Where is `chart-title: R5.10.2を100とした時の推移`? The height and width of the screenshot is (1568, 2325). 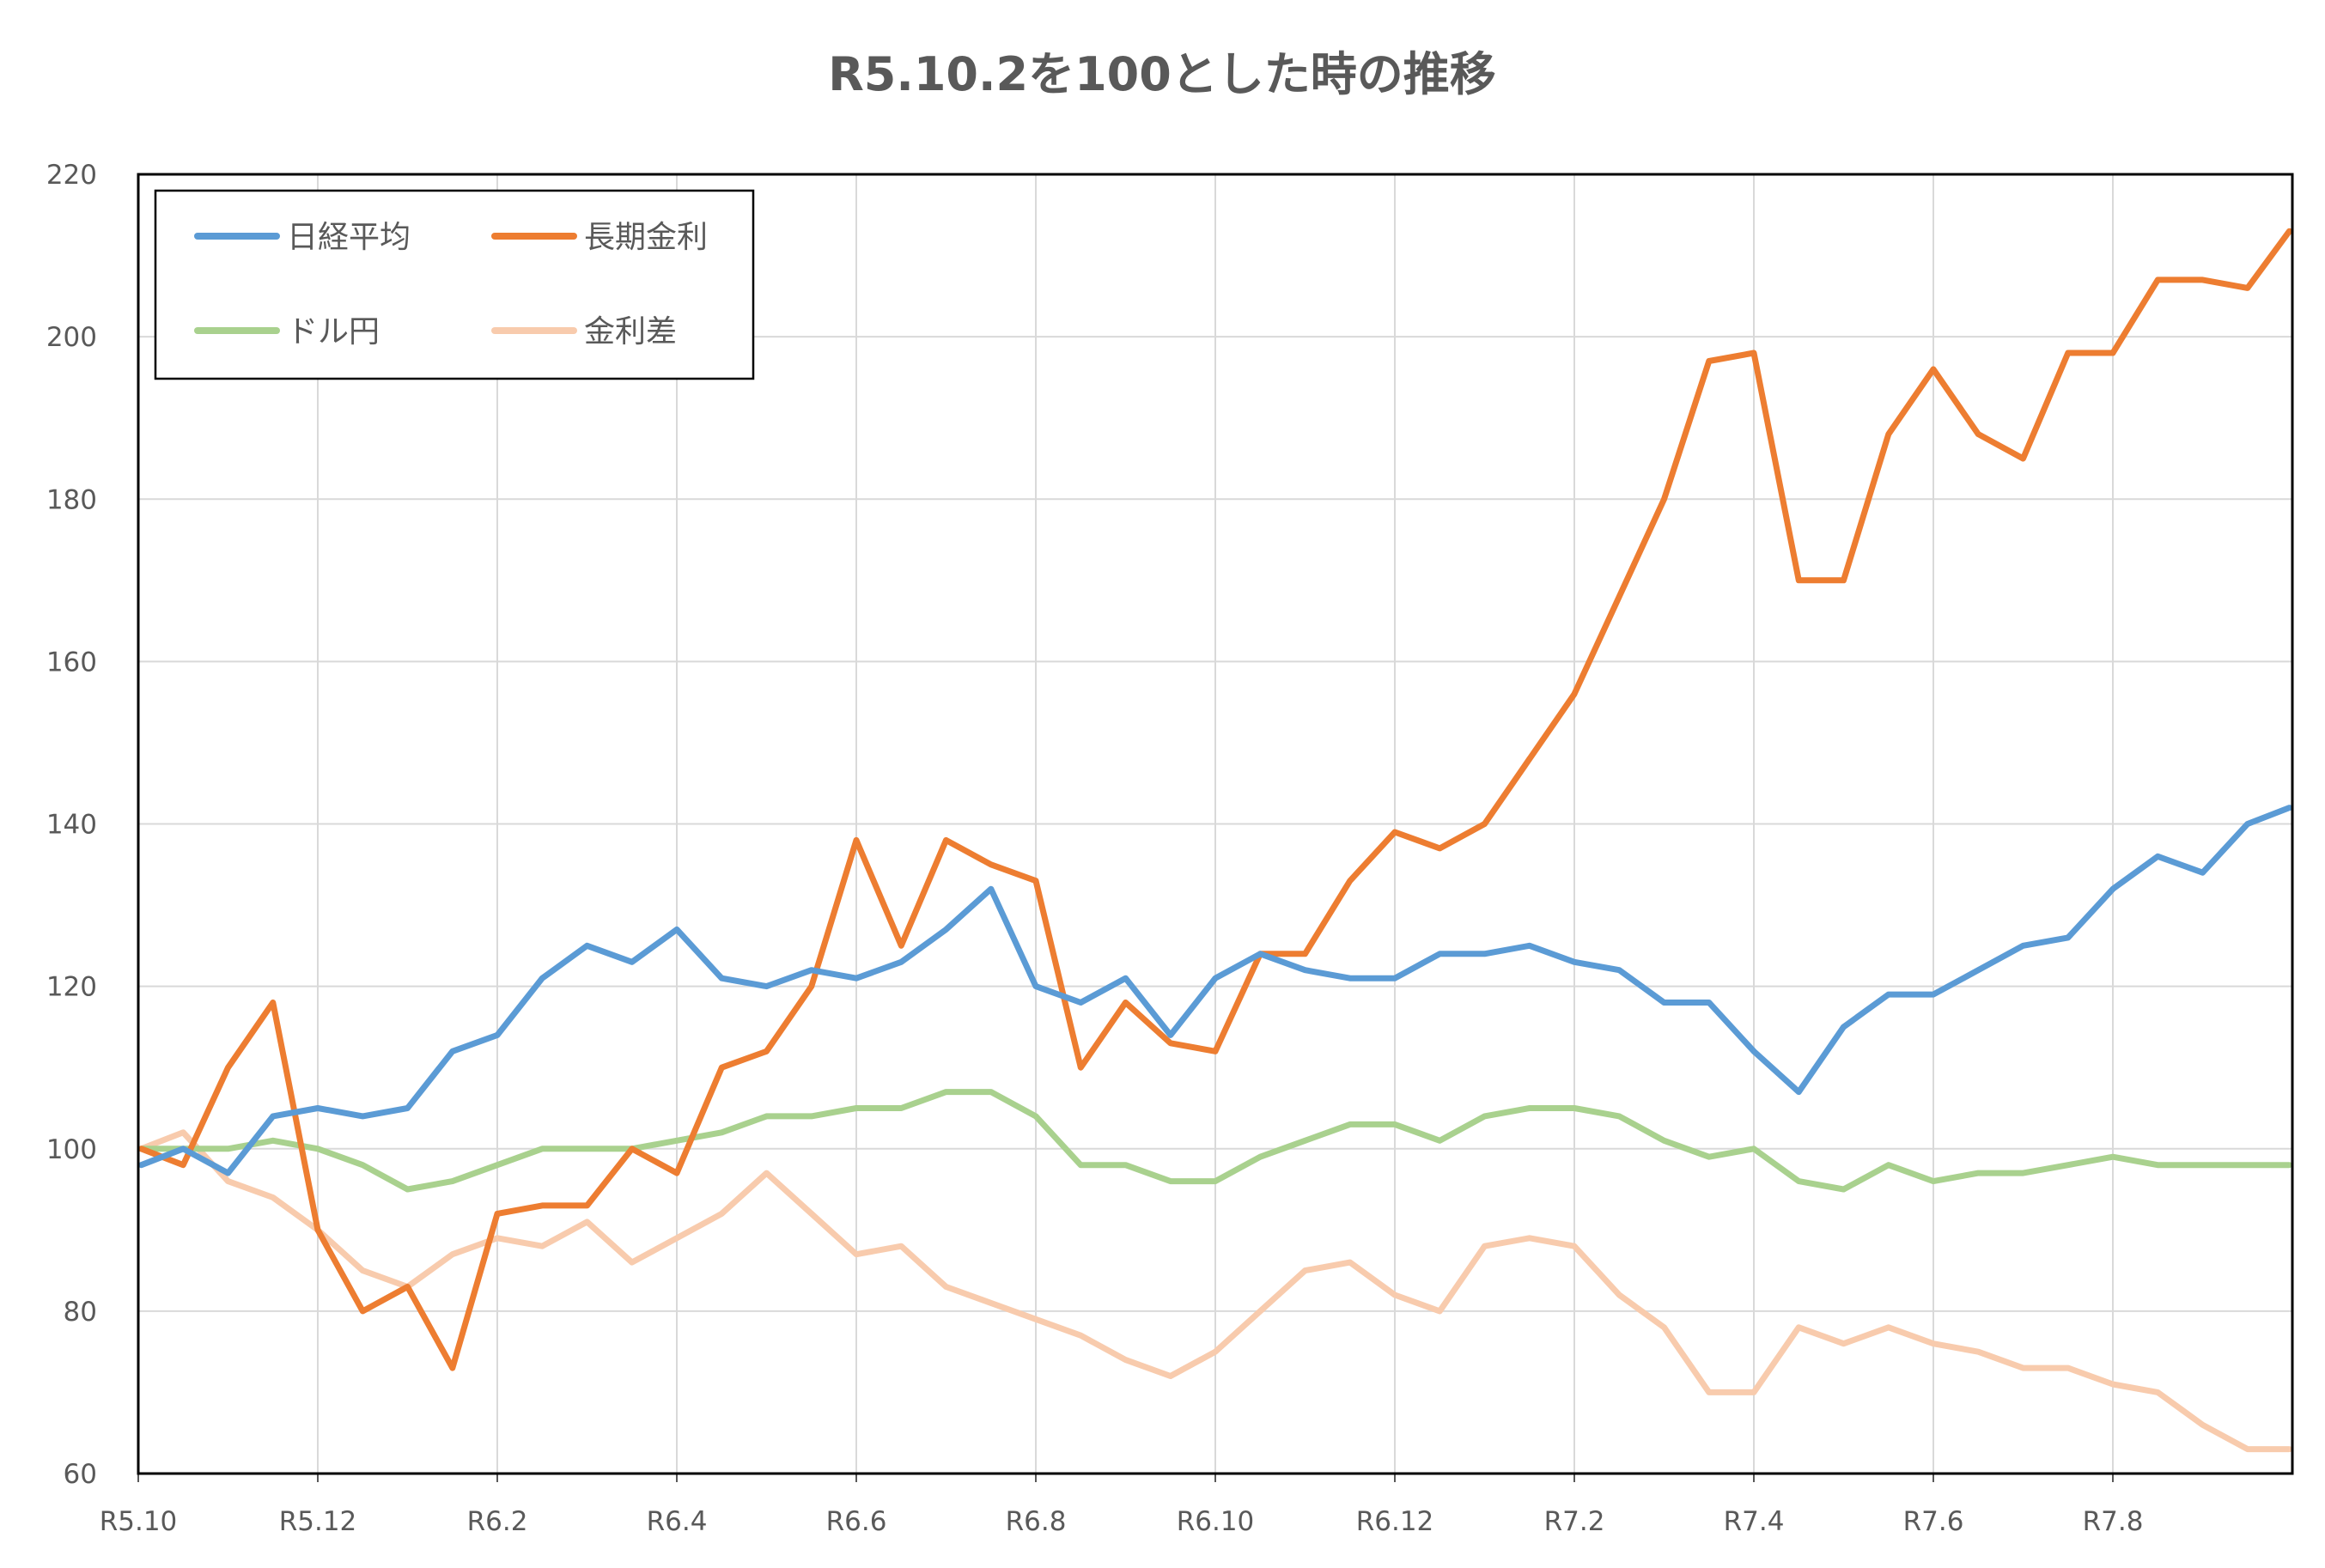
chart-title: R5.10.2を100とした時の推移 is located at coordinates (1162, 74).